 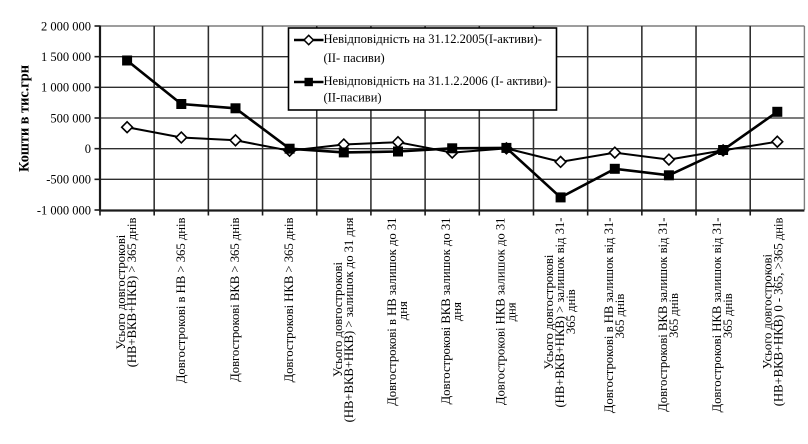 I want to click on svg-text: 1 500 000, so click(x=66, y=57).